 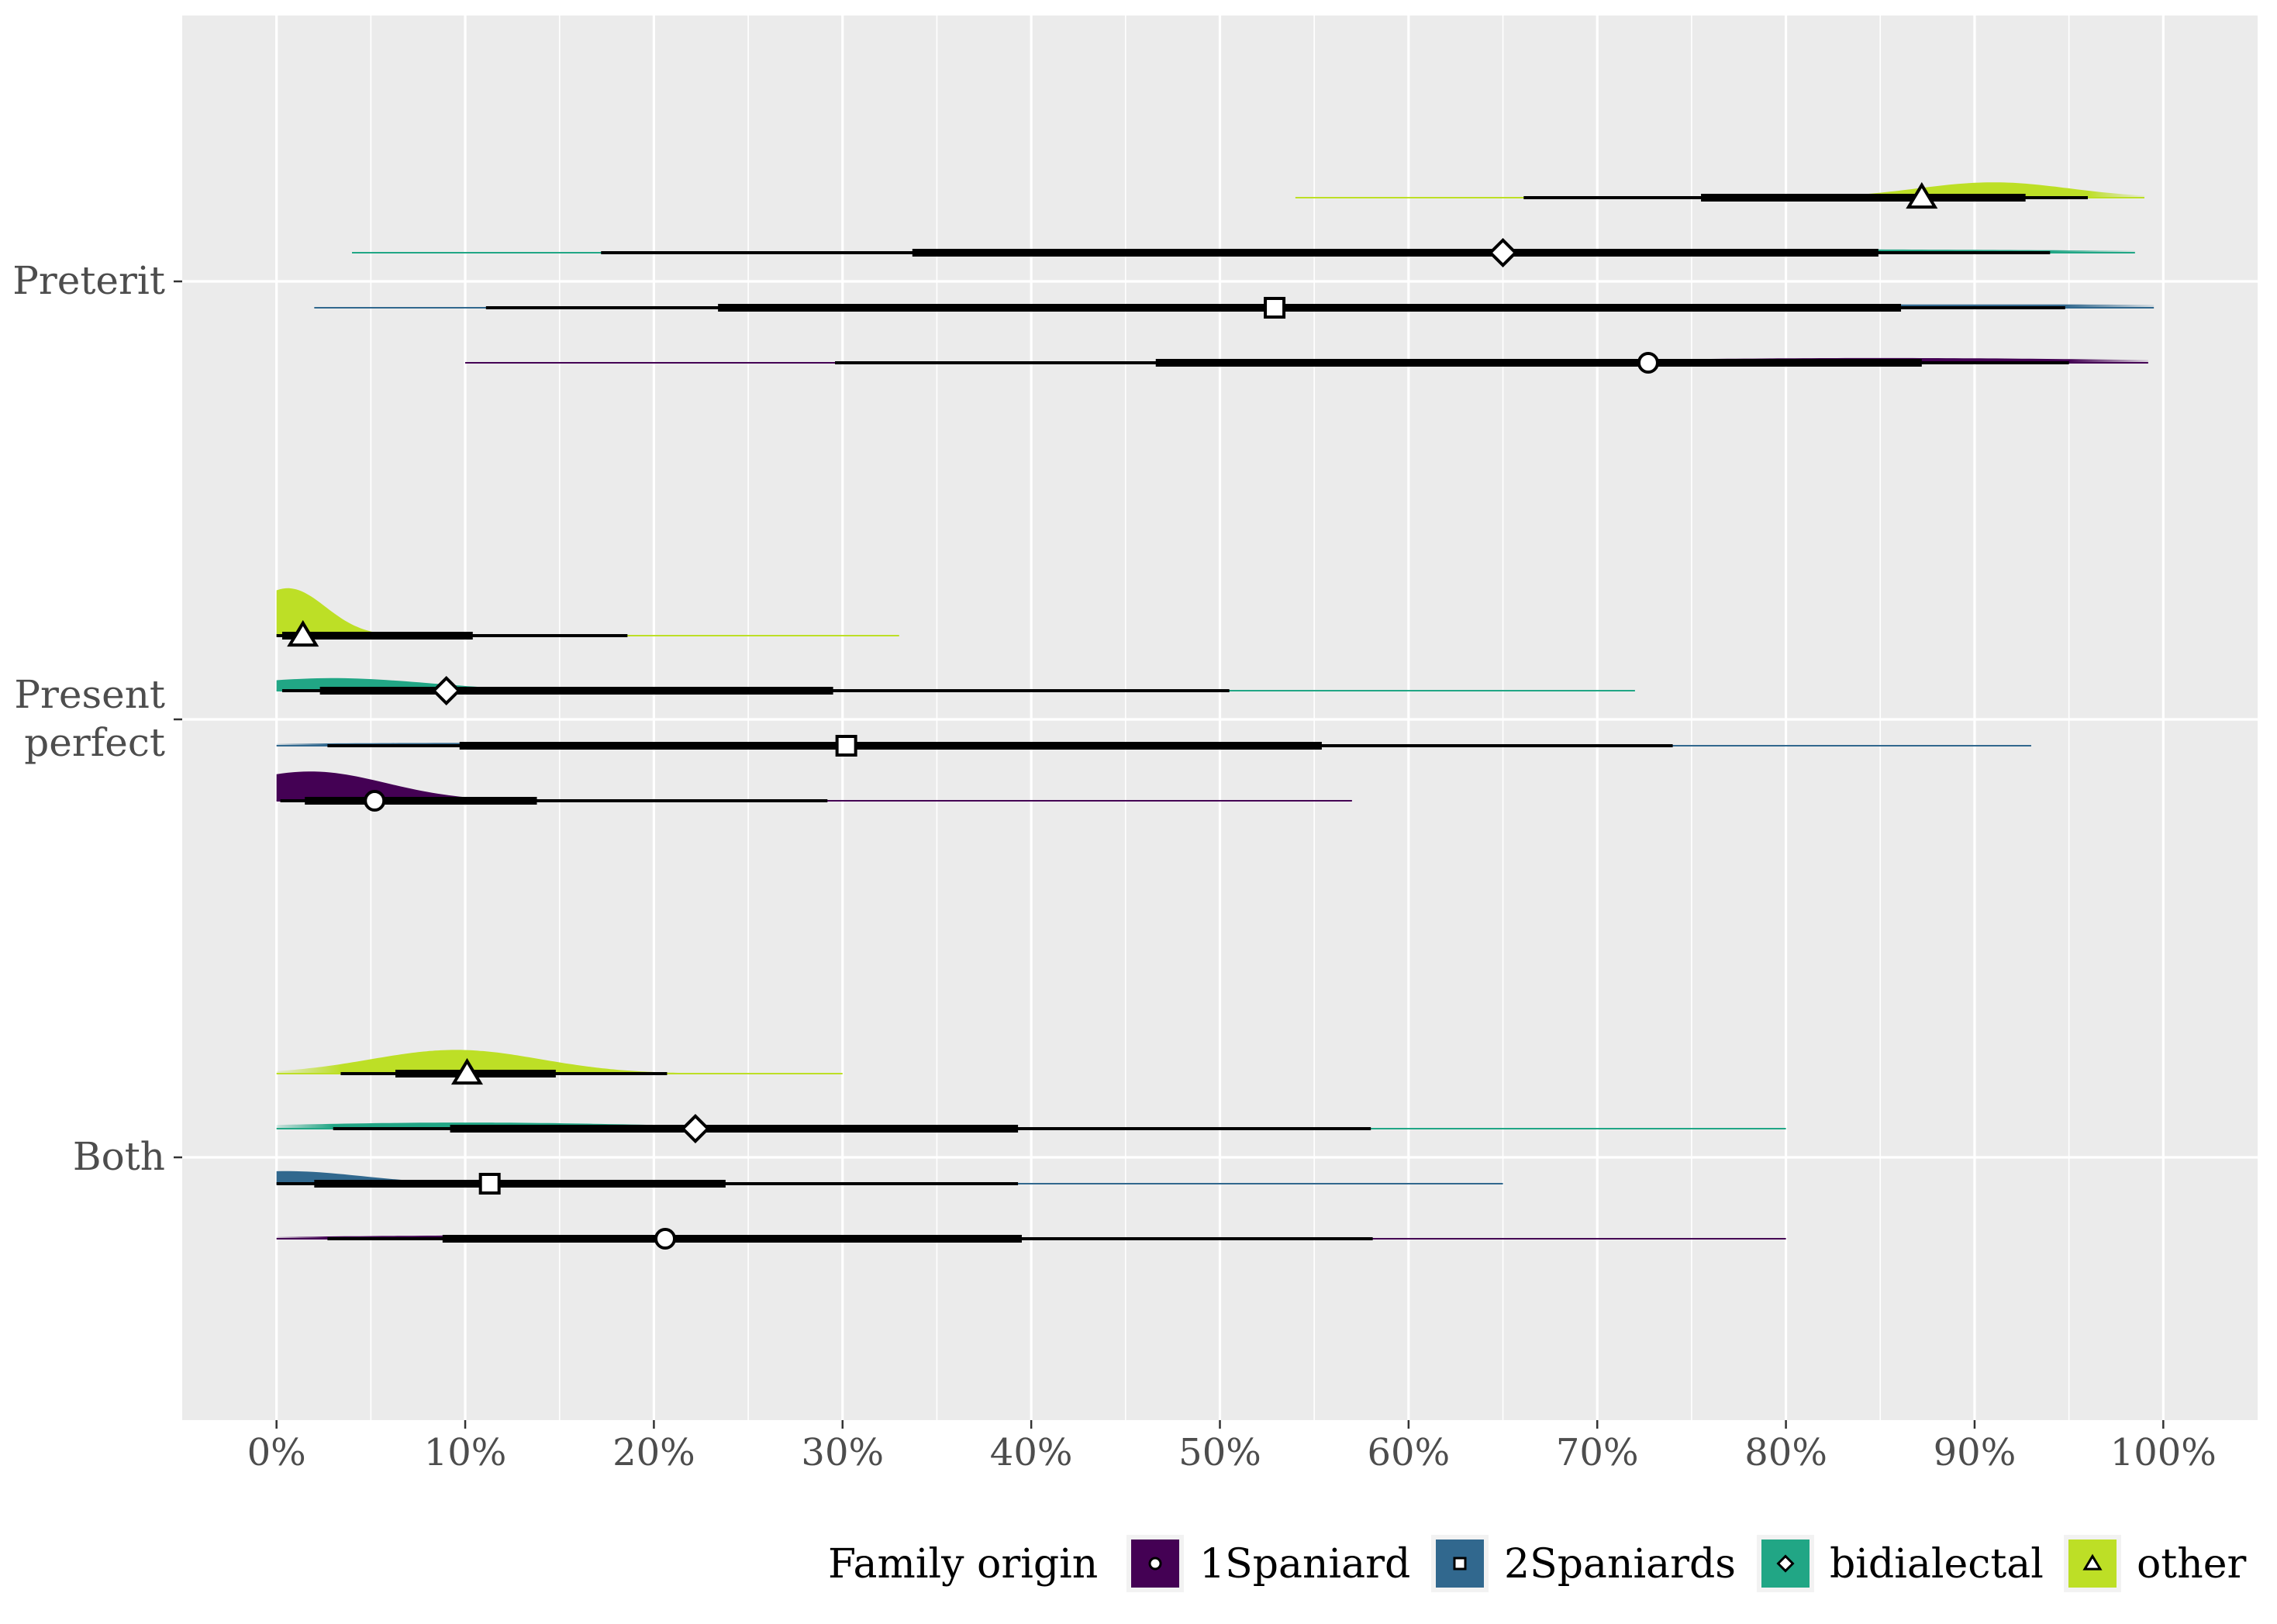 I want to click on legend-item-2spaniards: 2Spaniards, so click(x=1583, y=1563).